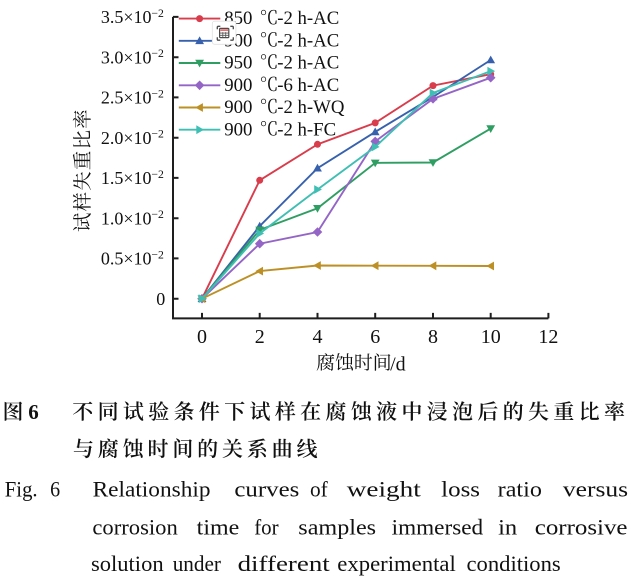 Image resolution: width=629 pixels, height=586 pixels. Describe the element at coordinates (126, 138) in the screenshot. I see `svg-text: 2.0×10` at that location.